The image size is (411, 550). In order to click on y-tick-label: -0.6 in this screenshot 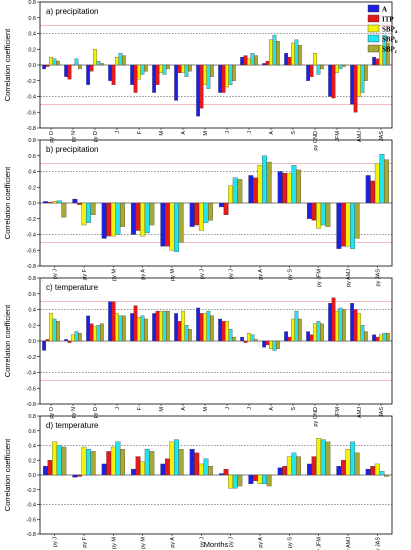, I will do `click(31, 389)`.